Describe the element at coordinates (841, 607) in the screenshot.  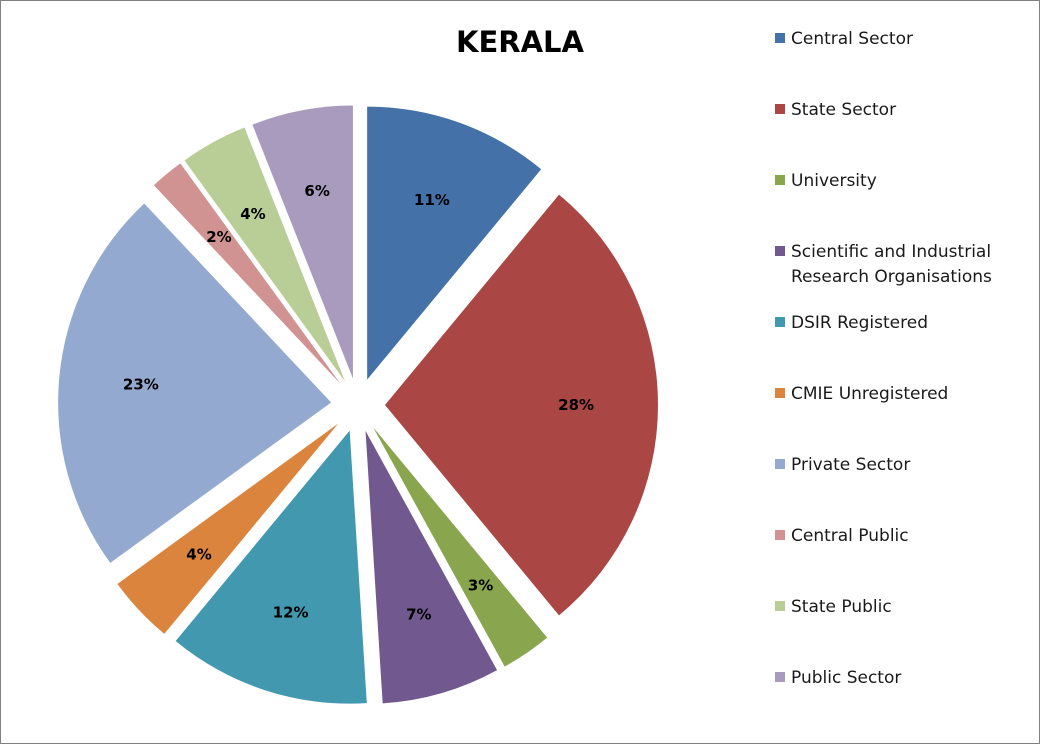
I see `legend-label: State Public` at that location.